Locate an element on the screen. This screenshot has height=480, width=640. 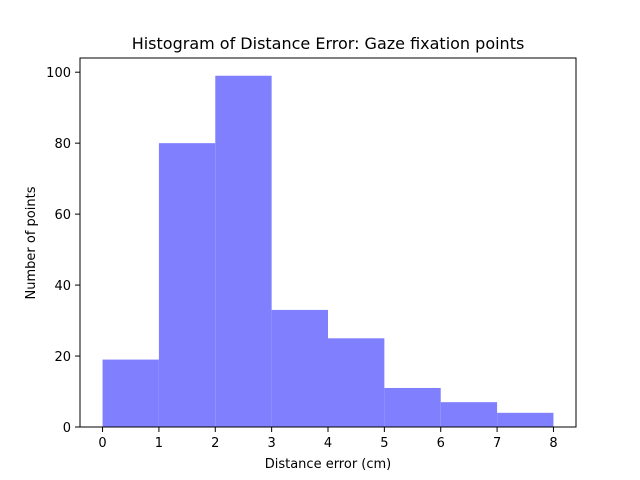
y-tick-label-2: 40 is located at coordinates (62, 286).